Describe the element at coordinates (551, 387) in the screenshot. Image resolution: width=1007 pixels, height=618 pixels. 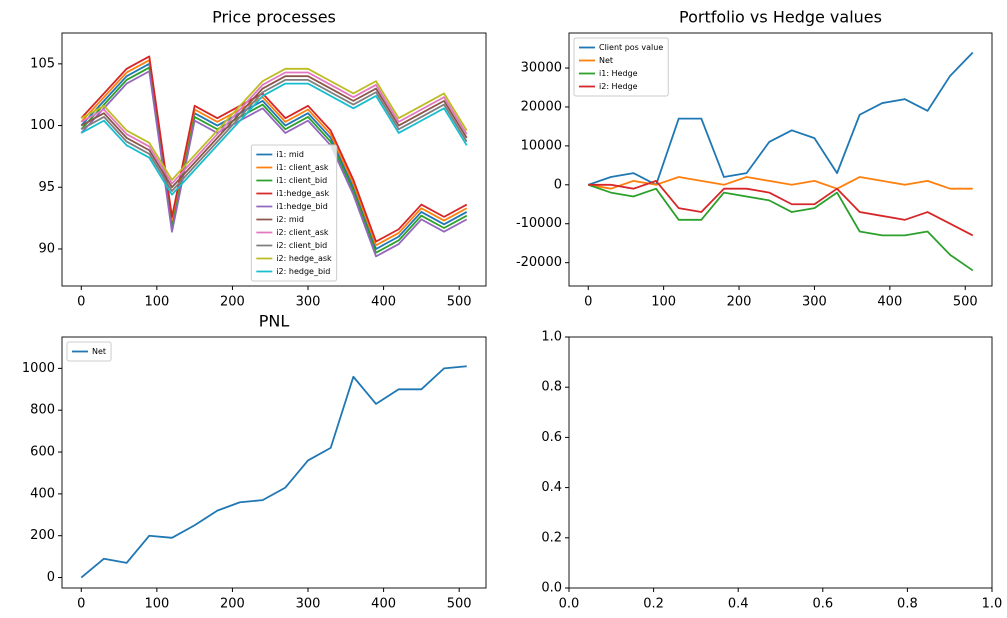
I see `y-tick-label: 0.8` at that location.